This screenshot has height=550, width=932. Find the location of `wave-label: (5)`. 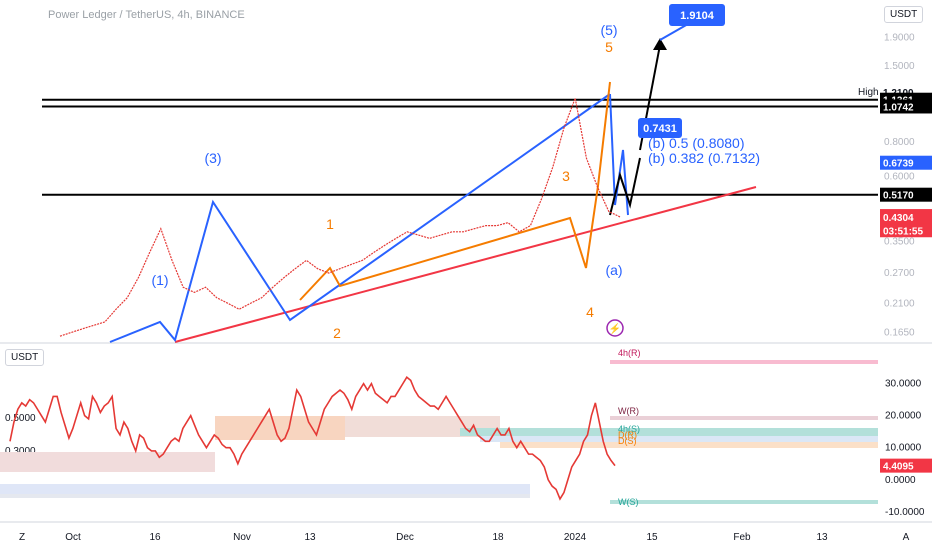

wave-label: (5) is located at coordinates (608, 30).